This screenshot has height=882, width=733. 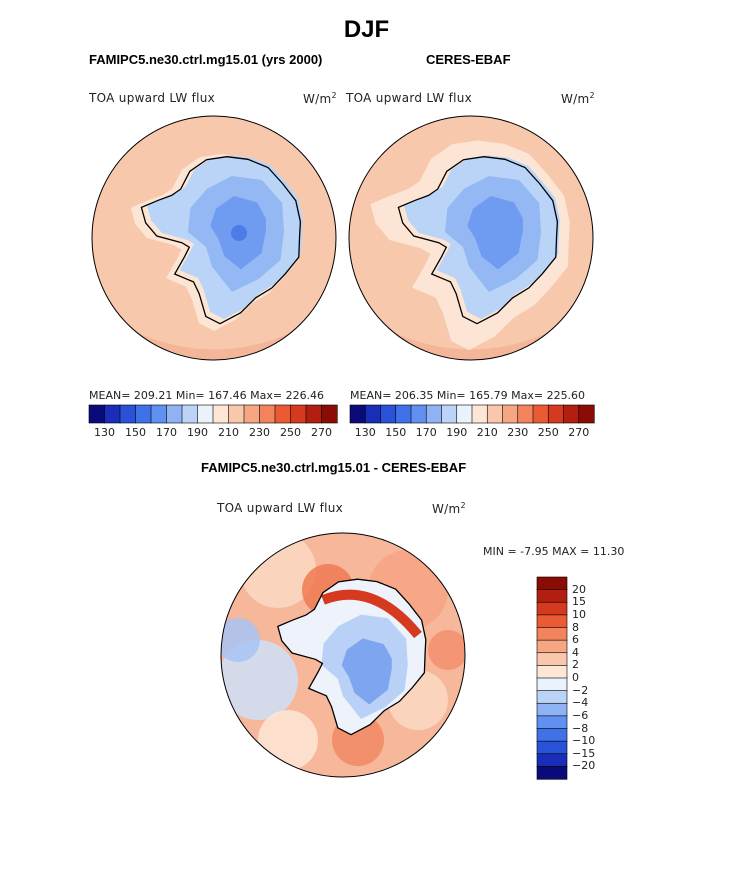 What do you see at coordinates (575, 665) in the screenshot?
I see `diff-cb-tick-6: 2` at bounding box center [575, 665].